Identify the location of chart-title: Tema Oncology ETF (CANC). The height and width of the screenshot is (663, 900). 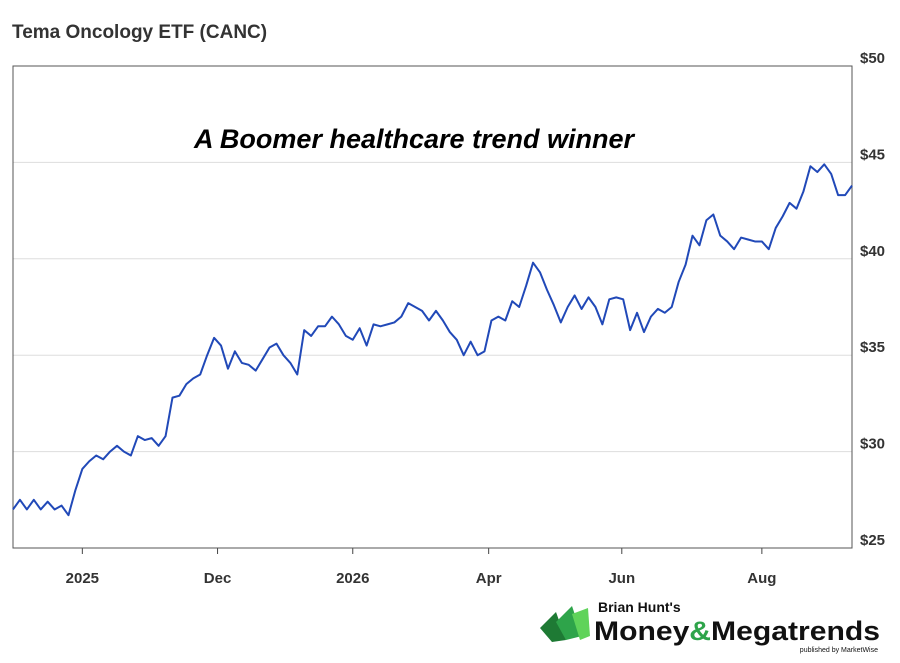
(139, 32).